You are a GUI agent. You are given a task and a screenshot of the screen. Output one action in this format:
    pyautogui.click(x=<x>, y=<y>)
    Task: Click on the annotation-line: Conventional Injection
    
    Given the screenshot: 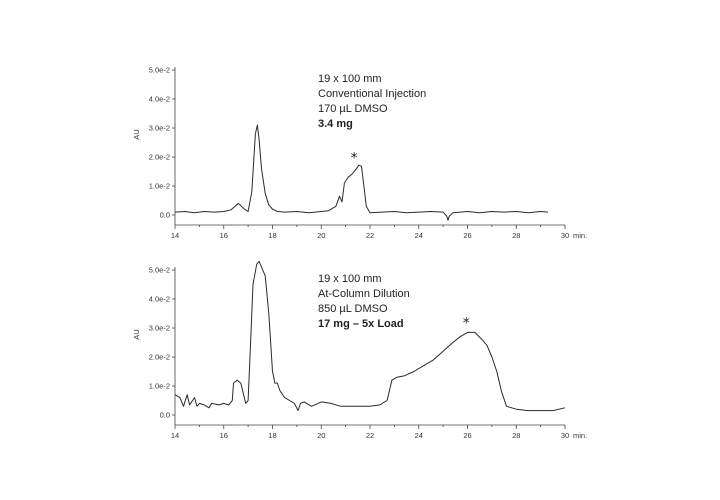 What is the action you would take?
    pyautogui.click(x=372, y=94)
    